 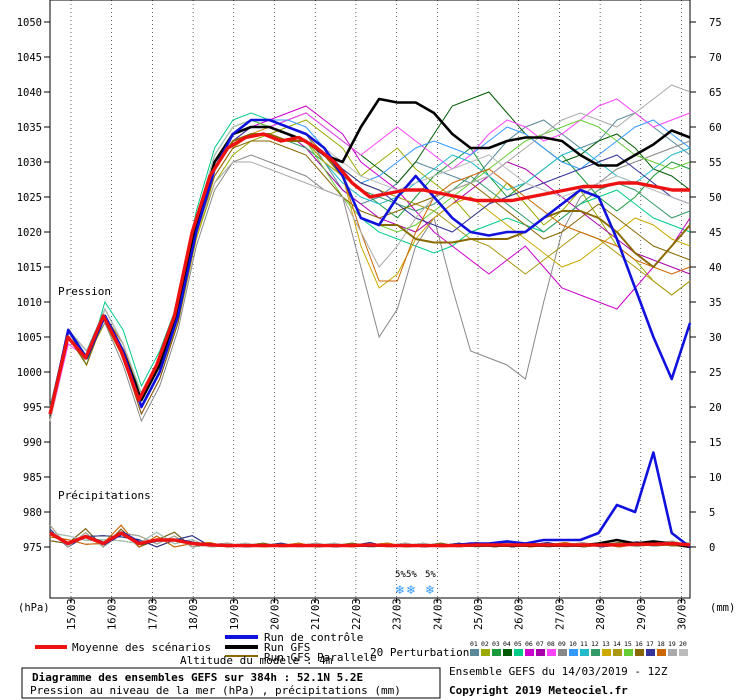 What do you see at coordinates (715, 93) in the screenshot?
I see `precip-tick-label: 65` at bounding box center [715, 93].